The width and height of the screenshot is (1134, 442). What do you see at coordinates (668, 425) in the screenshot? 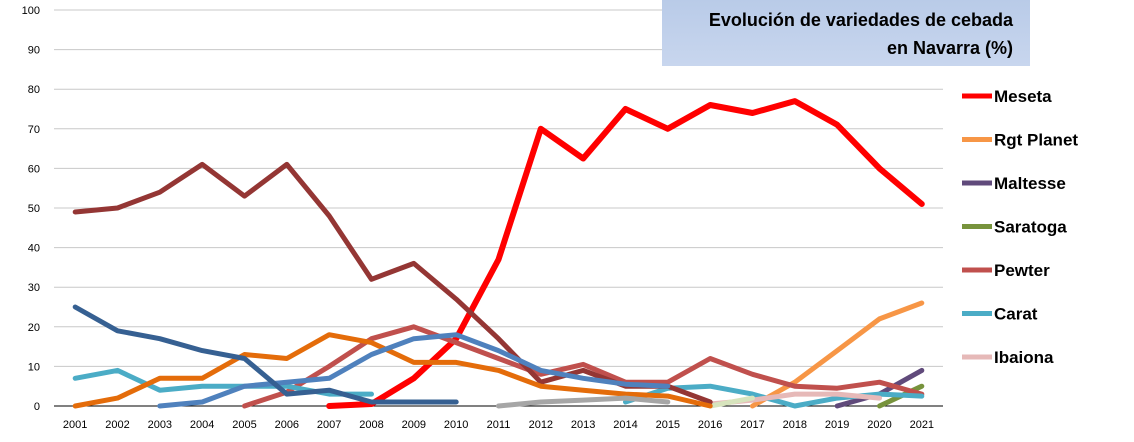
I see `x-tick-label: 2015` at bounding box center [668, 425].